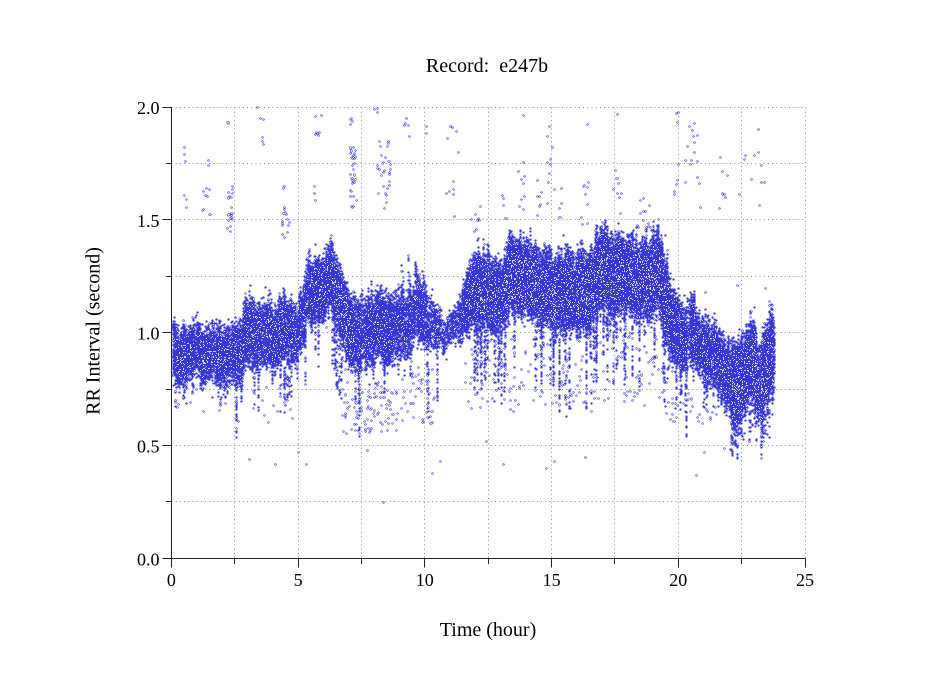 The image size is (949, 697). I want to click on svg-text: 15, so click(552, 580).